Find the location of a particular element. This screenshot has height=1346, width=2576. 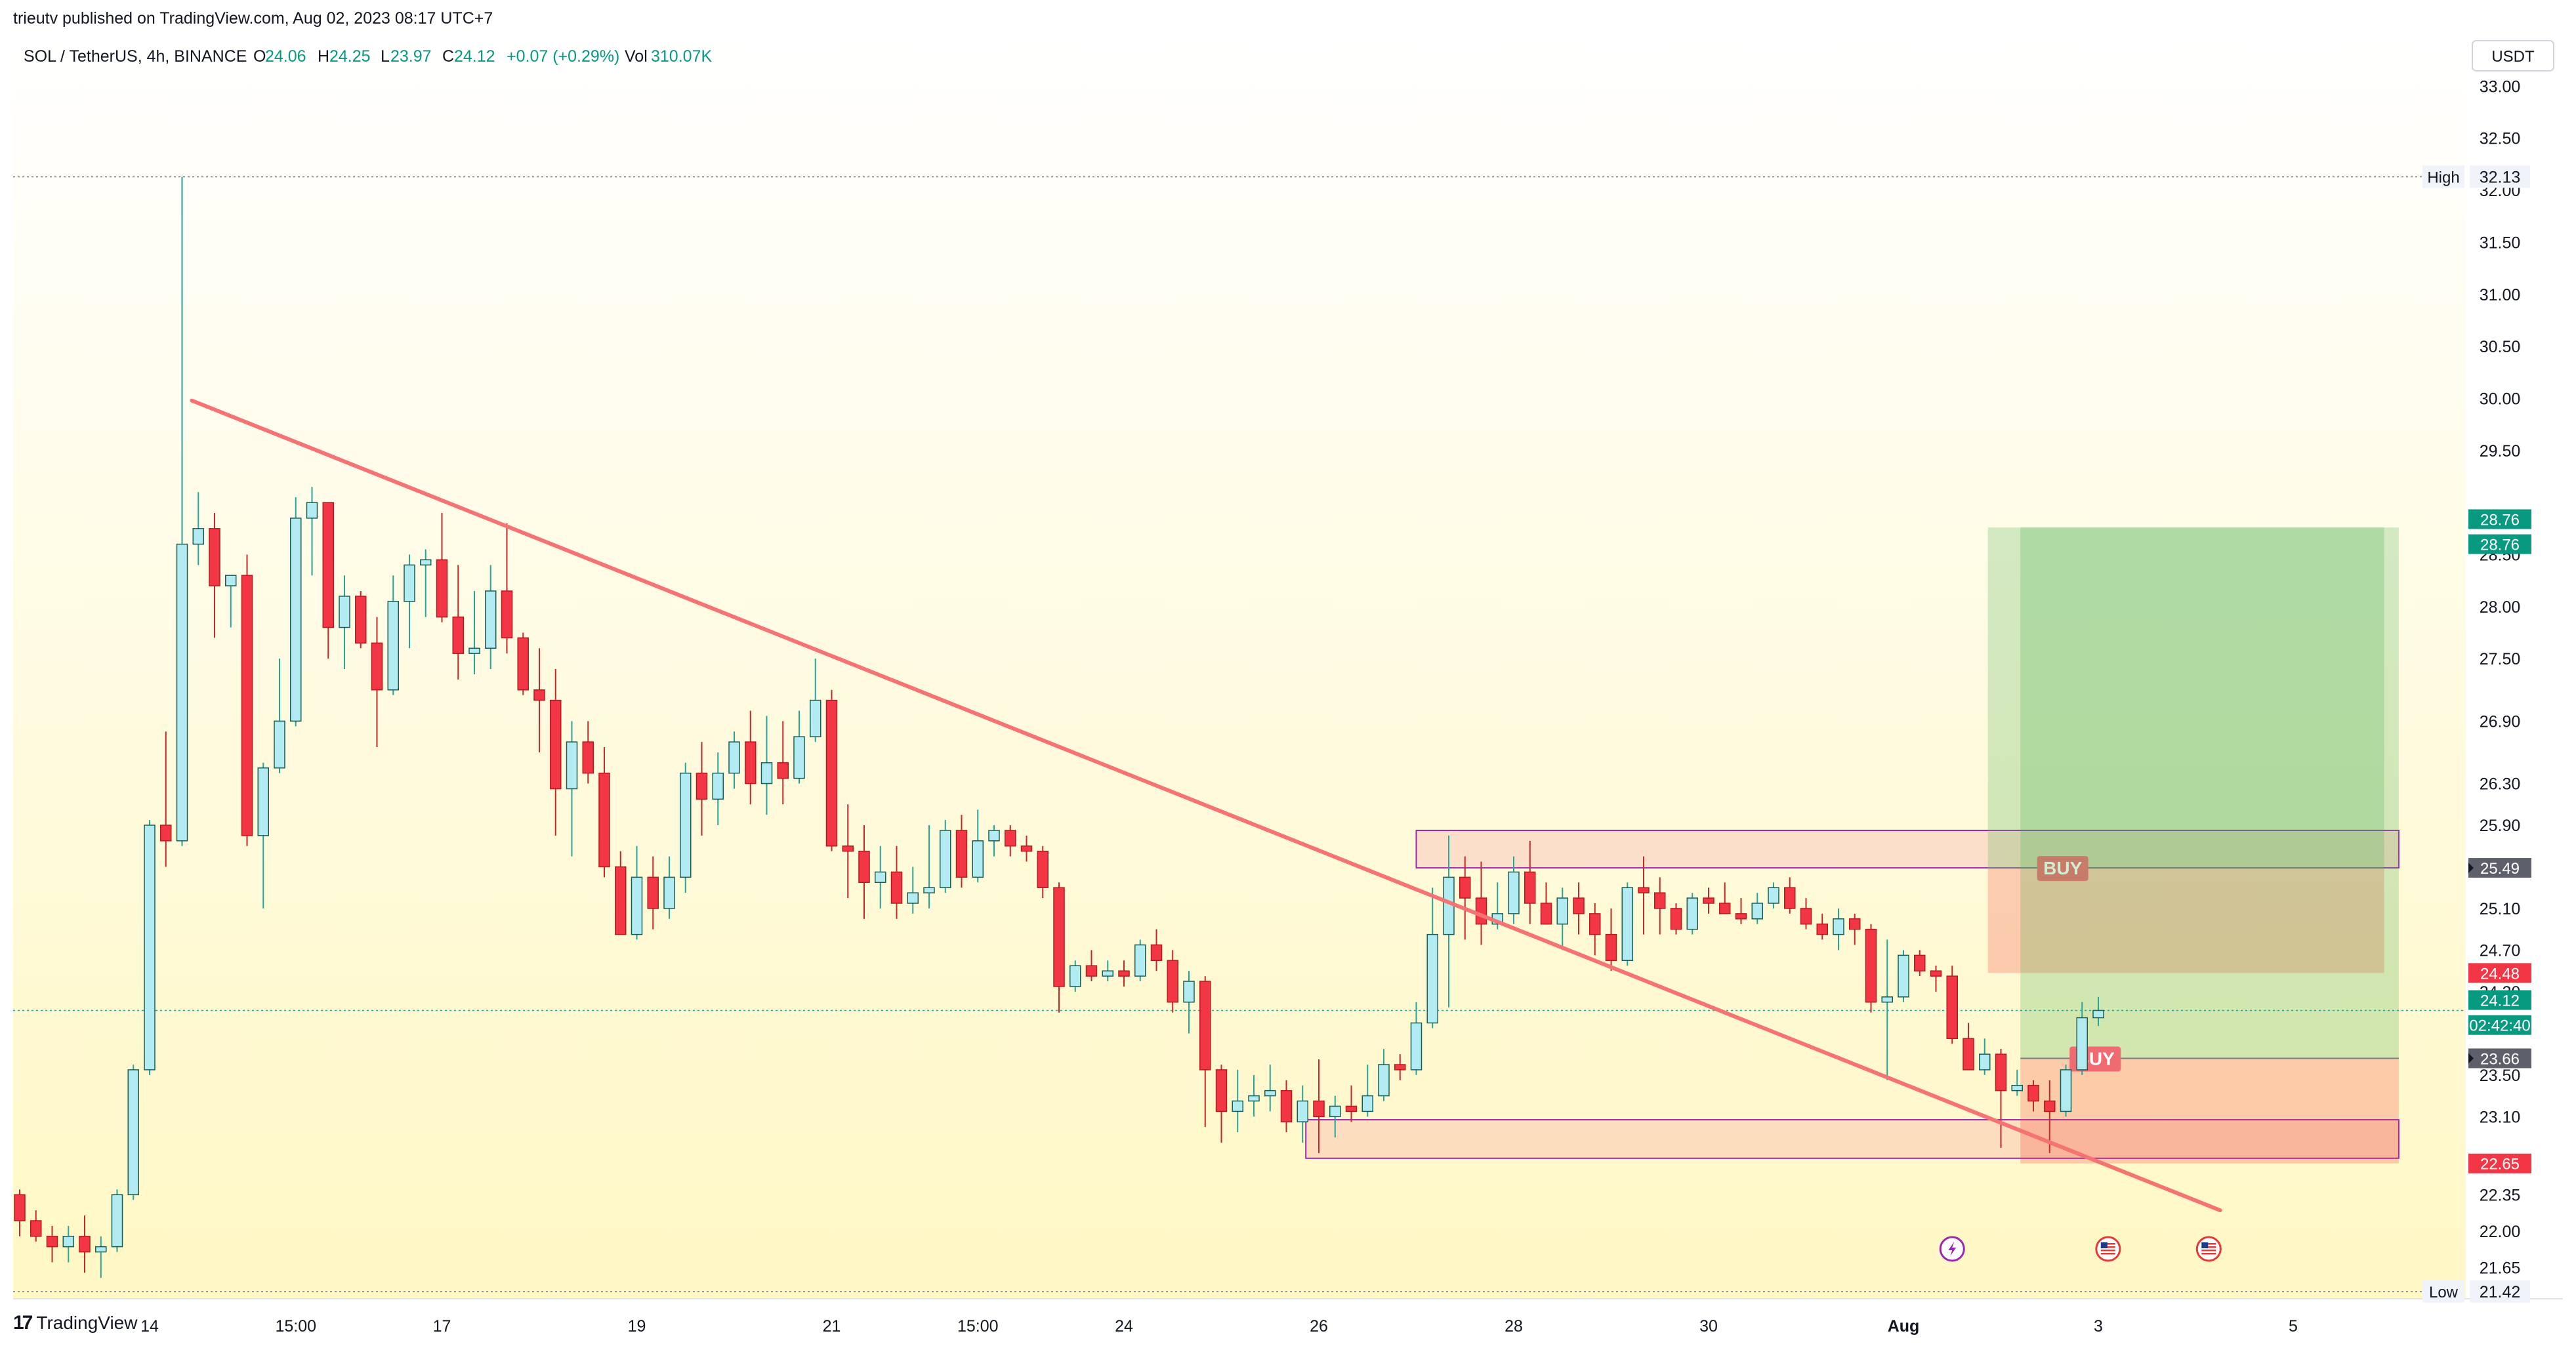

currency-button: USDT is located at coordinates (2513, 55).